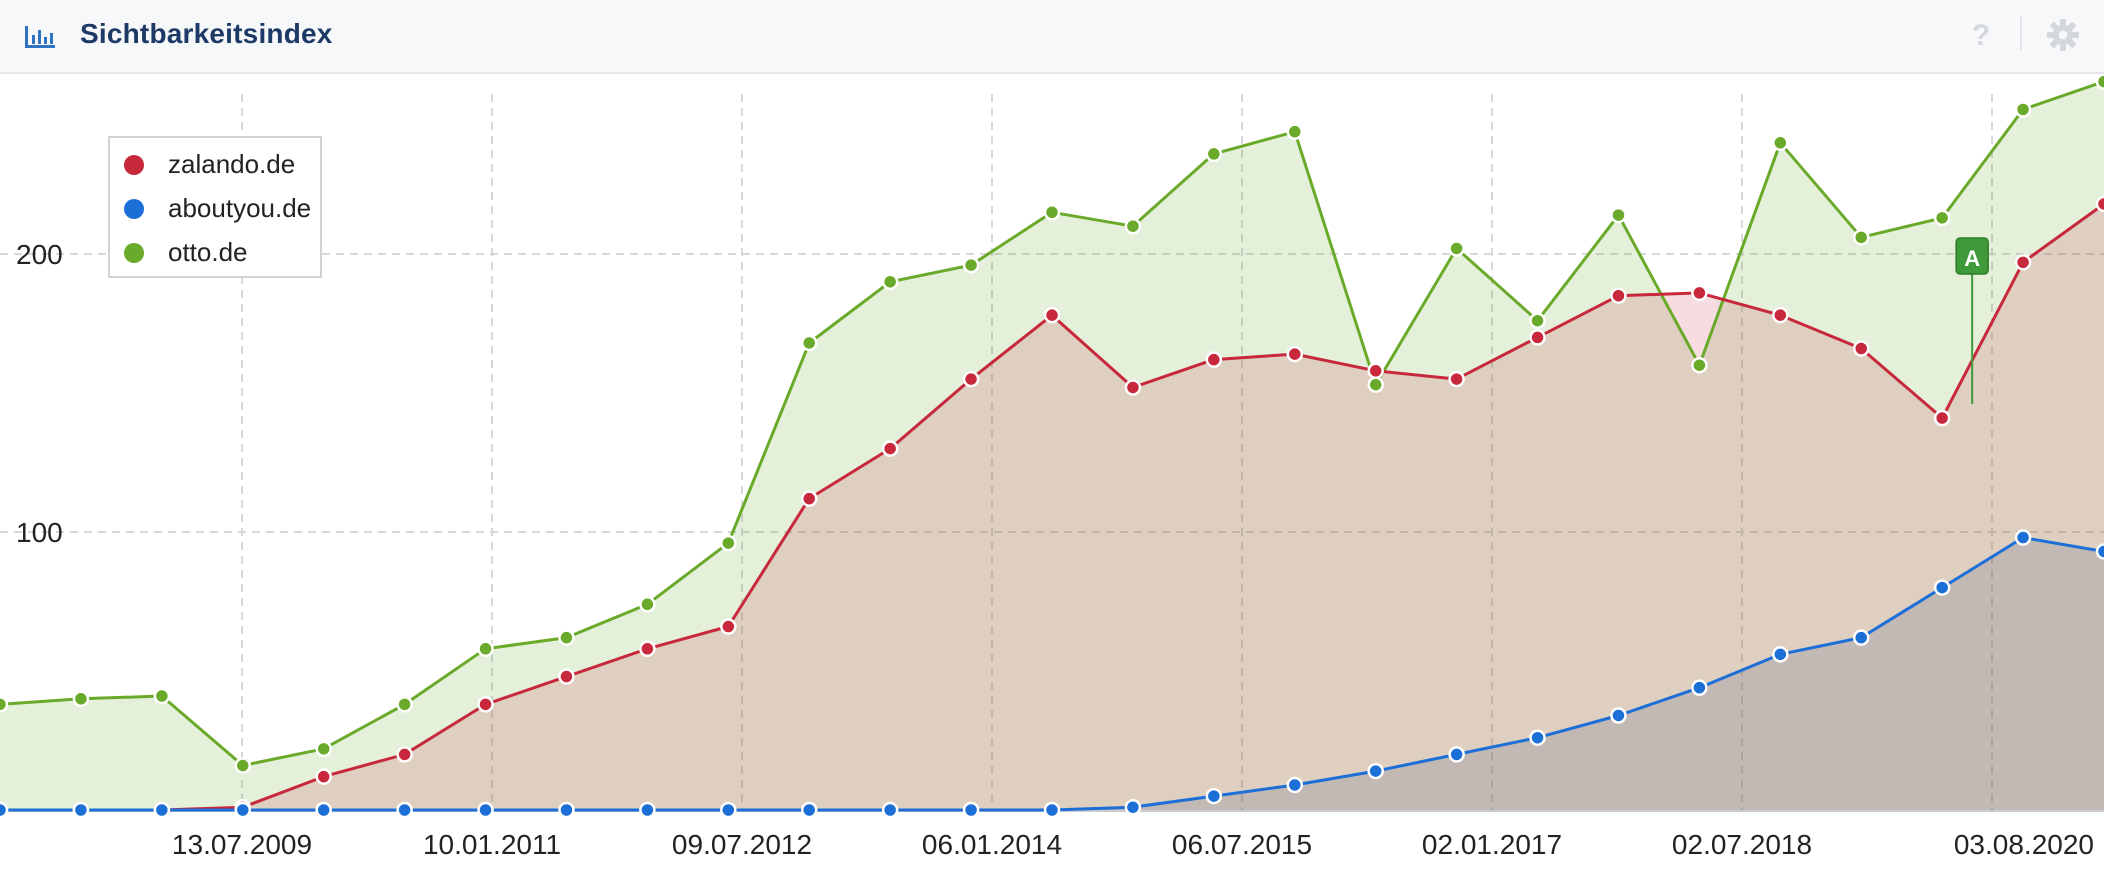 The image size is (2104, 876). Describe the element at coordinates (1972, 256) in the screenshot. I see `marker-badge` at that location.